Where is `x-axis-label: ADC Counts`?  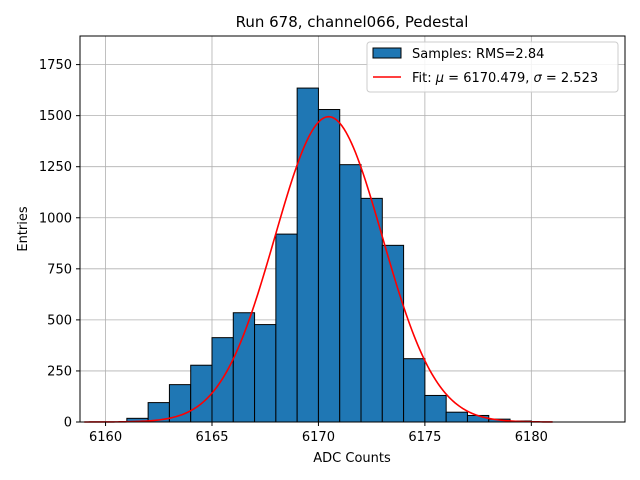
x-axis-label: ADC Counts is located at coordinates (352, 458).